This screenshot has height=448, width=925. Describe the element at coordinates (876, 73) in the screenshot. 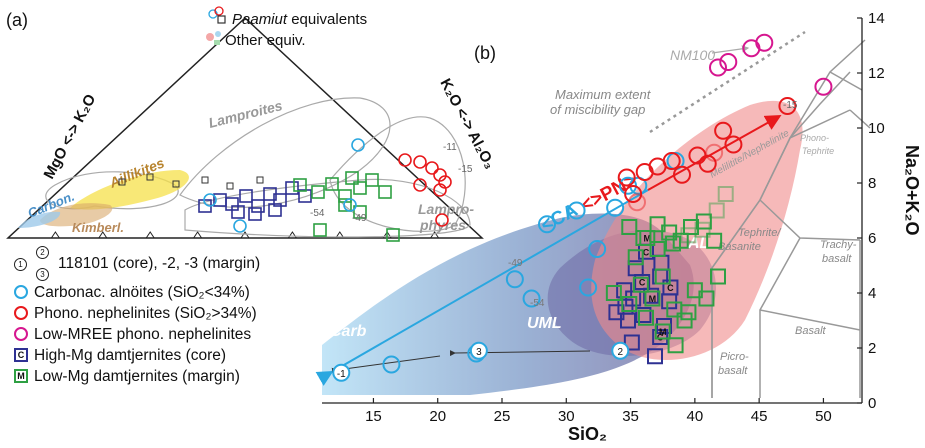

I see `y-tick-label: 12` at that location.